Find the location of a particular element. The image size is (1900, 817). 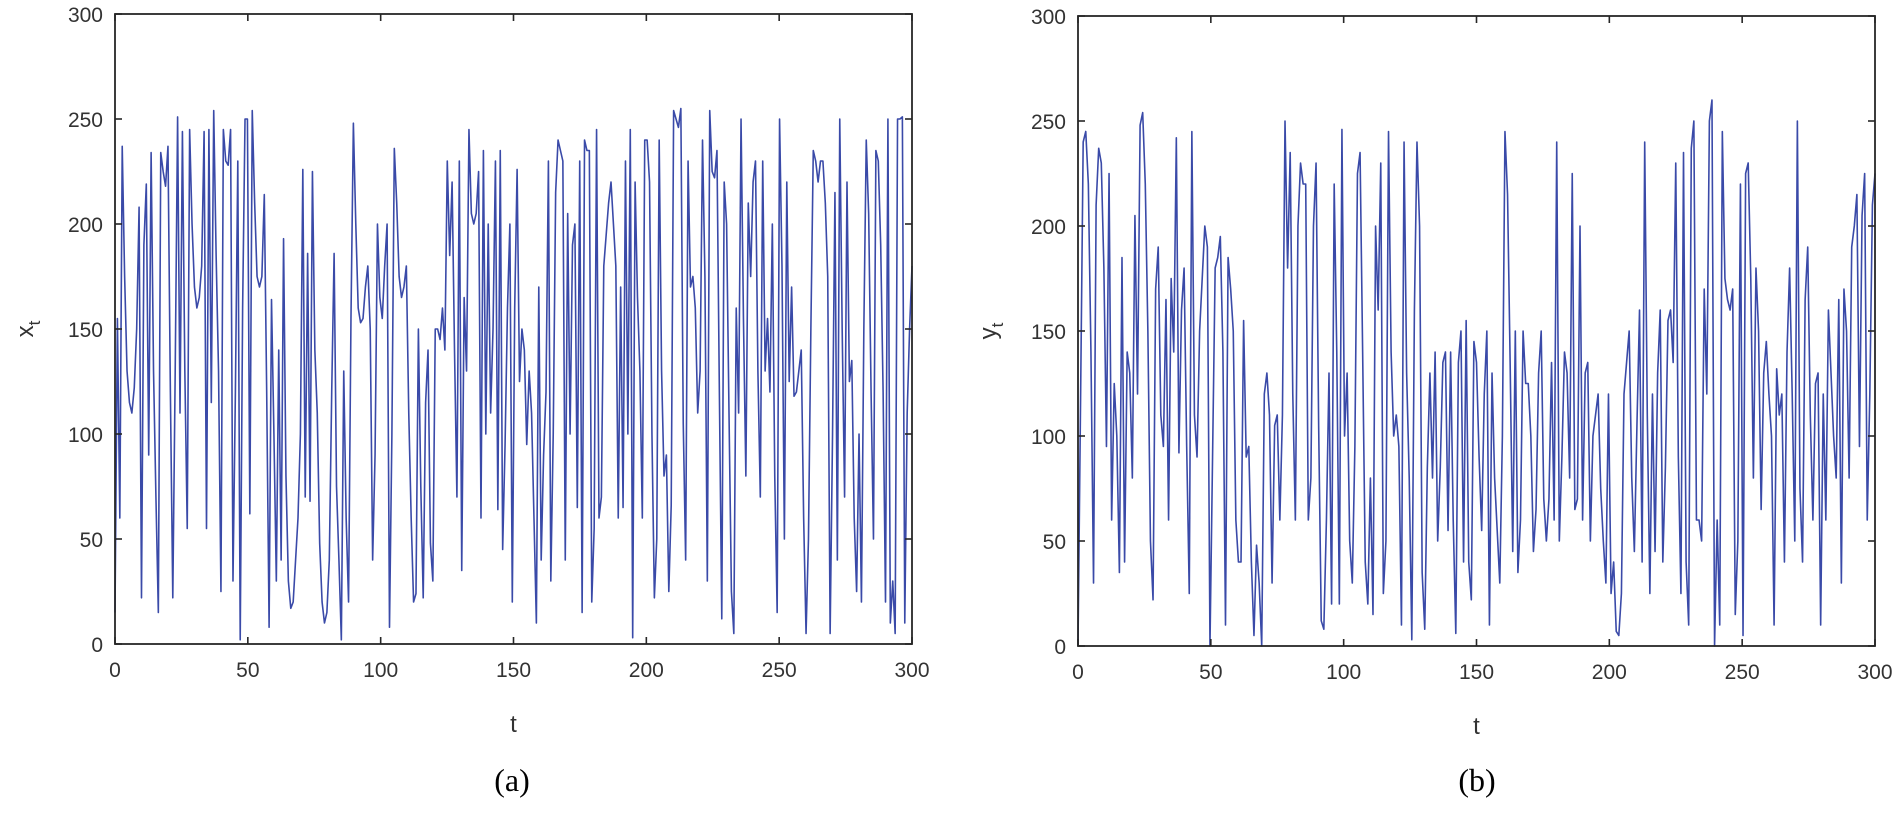

y-axis-label: xt is located at coordinates (28, 328).